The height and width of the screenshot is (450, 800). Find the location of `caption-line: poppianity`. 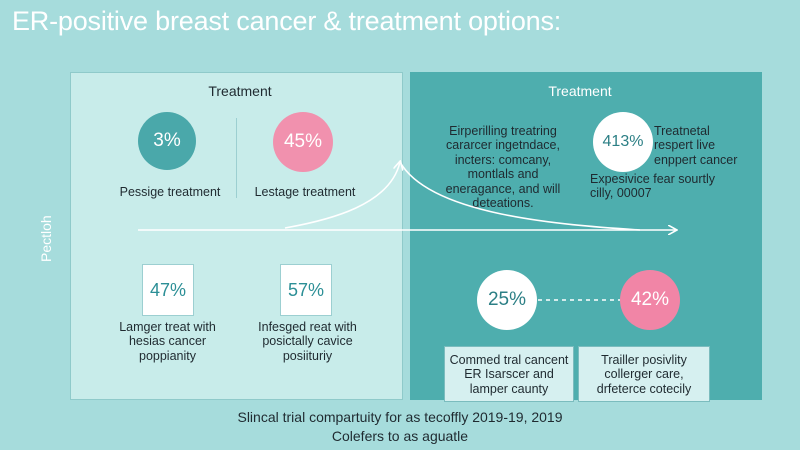

caption-line: poppianity is located at coordinates (167, 355).